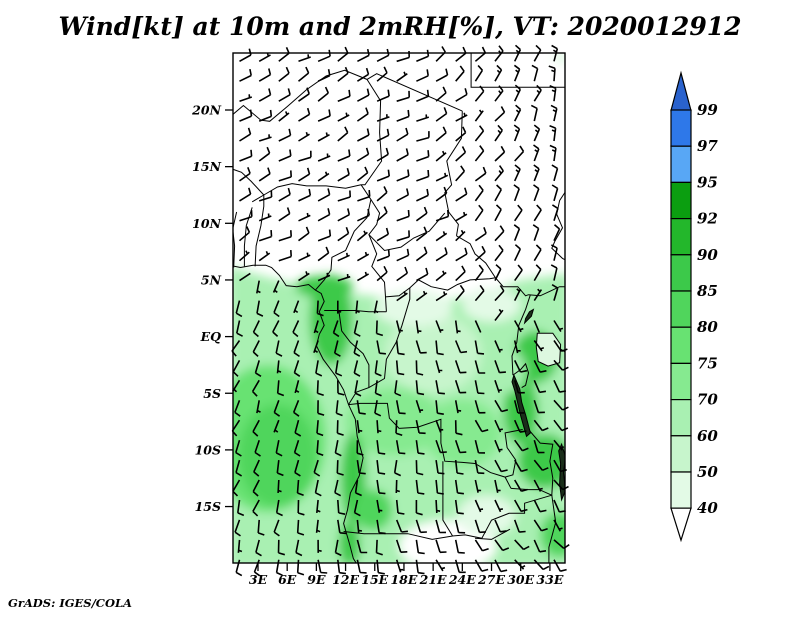 The width and height of the screenshot is (800, 618). What do you see at coordinates (70, 603) in the screenshot?
I see `grads-credit: GrADS: IGES/COLA` at bounding box center [70, 603].